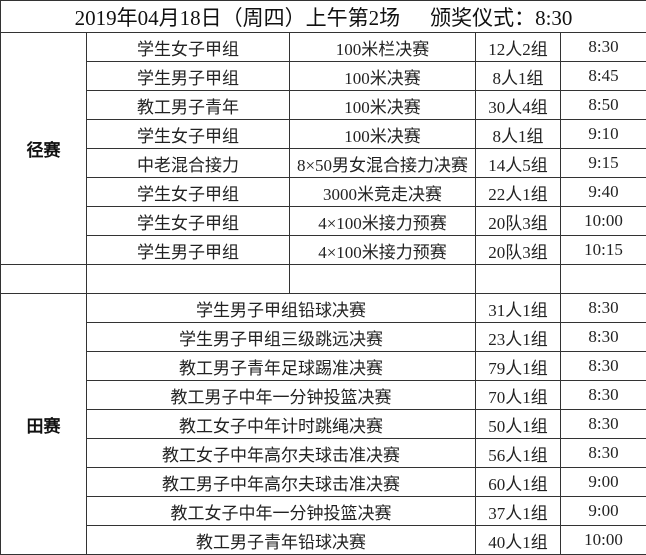 The height and width of the screenshot is (555, 646). What do you see at coordinates (518, 163) in the screenshot?
I see `participants-cell: 14人5组` at bounding box center [518, 163].